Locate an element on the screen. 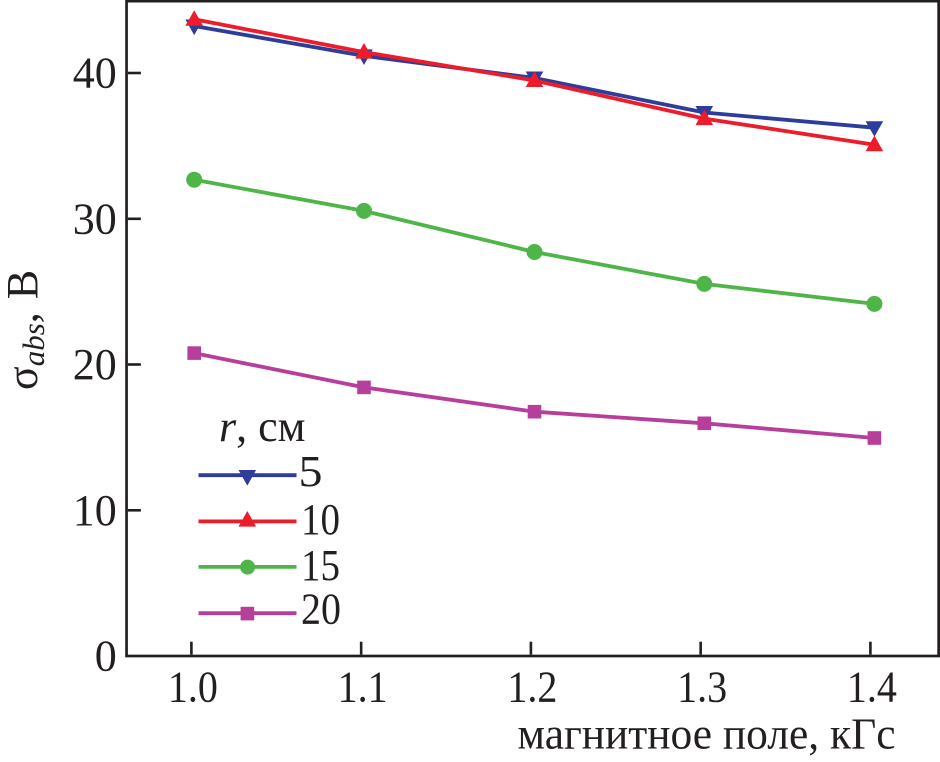 The image size is (940, 762). svg-text: 1.1 is located at coordinates (363, 687).